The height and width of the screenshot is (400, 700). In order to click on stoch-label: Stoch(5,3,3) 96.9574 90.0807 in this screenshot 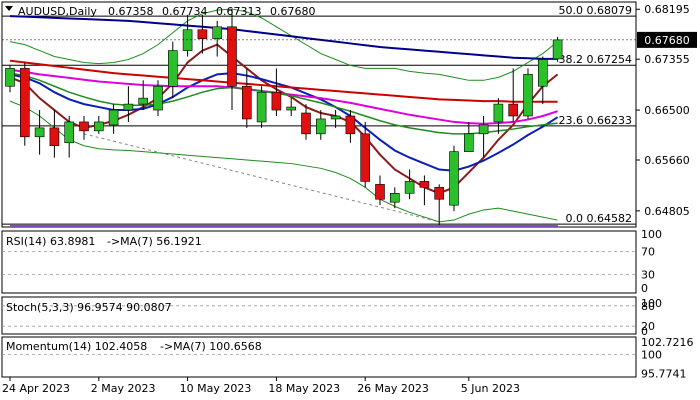, I will do `click(89, 307)`.